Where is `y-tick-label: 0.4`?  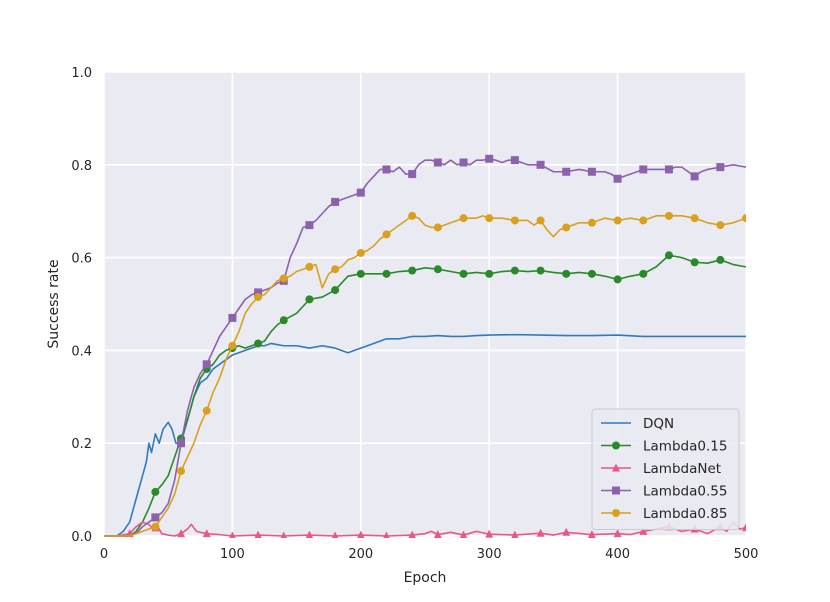
y-tick-label: 0.4 is located at coordinates (81, 351).